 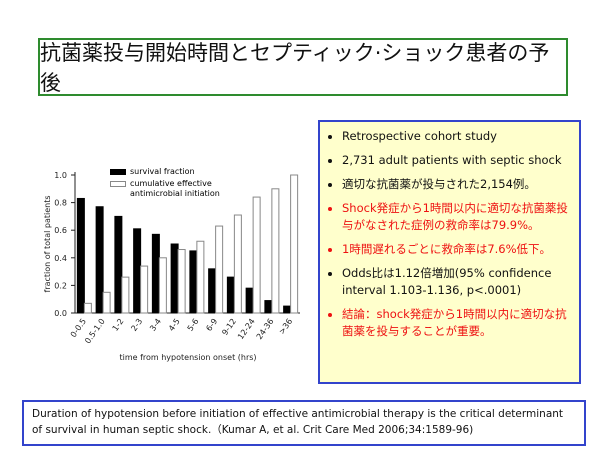 I want to click on y-tick-label: 0.6, so click(x=60, y=230).